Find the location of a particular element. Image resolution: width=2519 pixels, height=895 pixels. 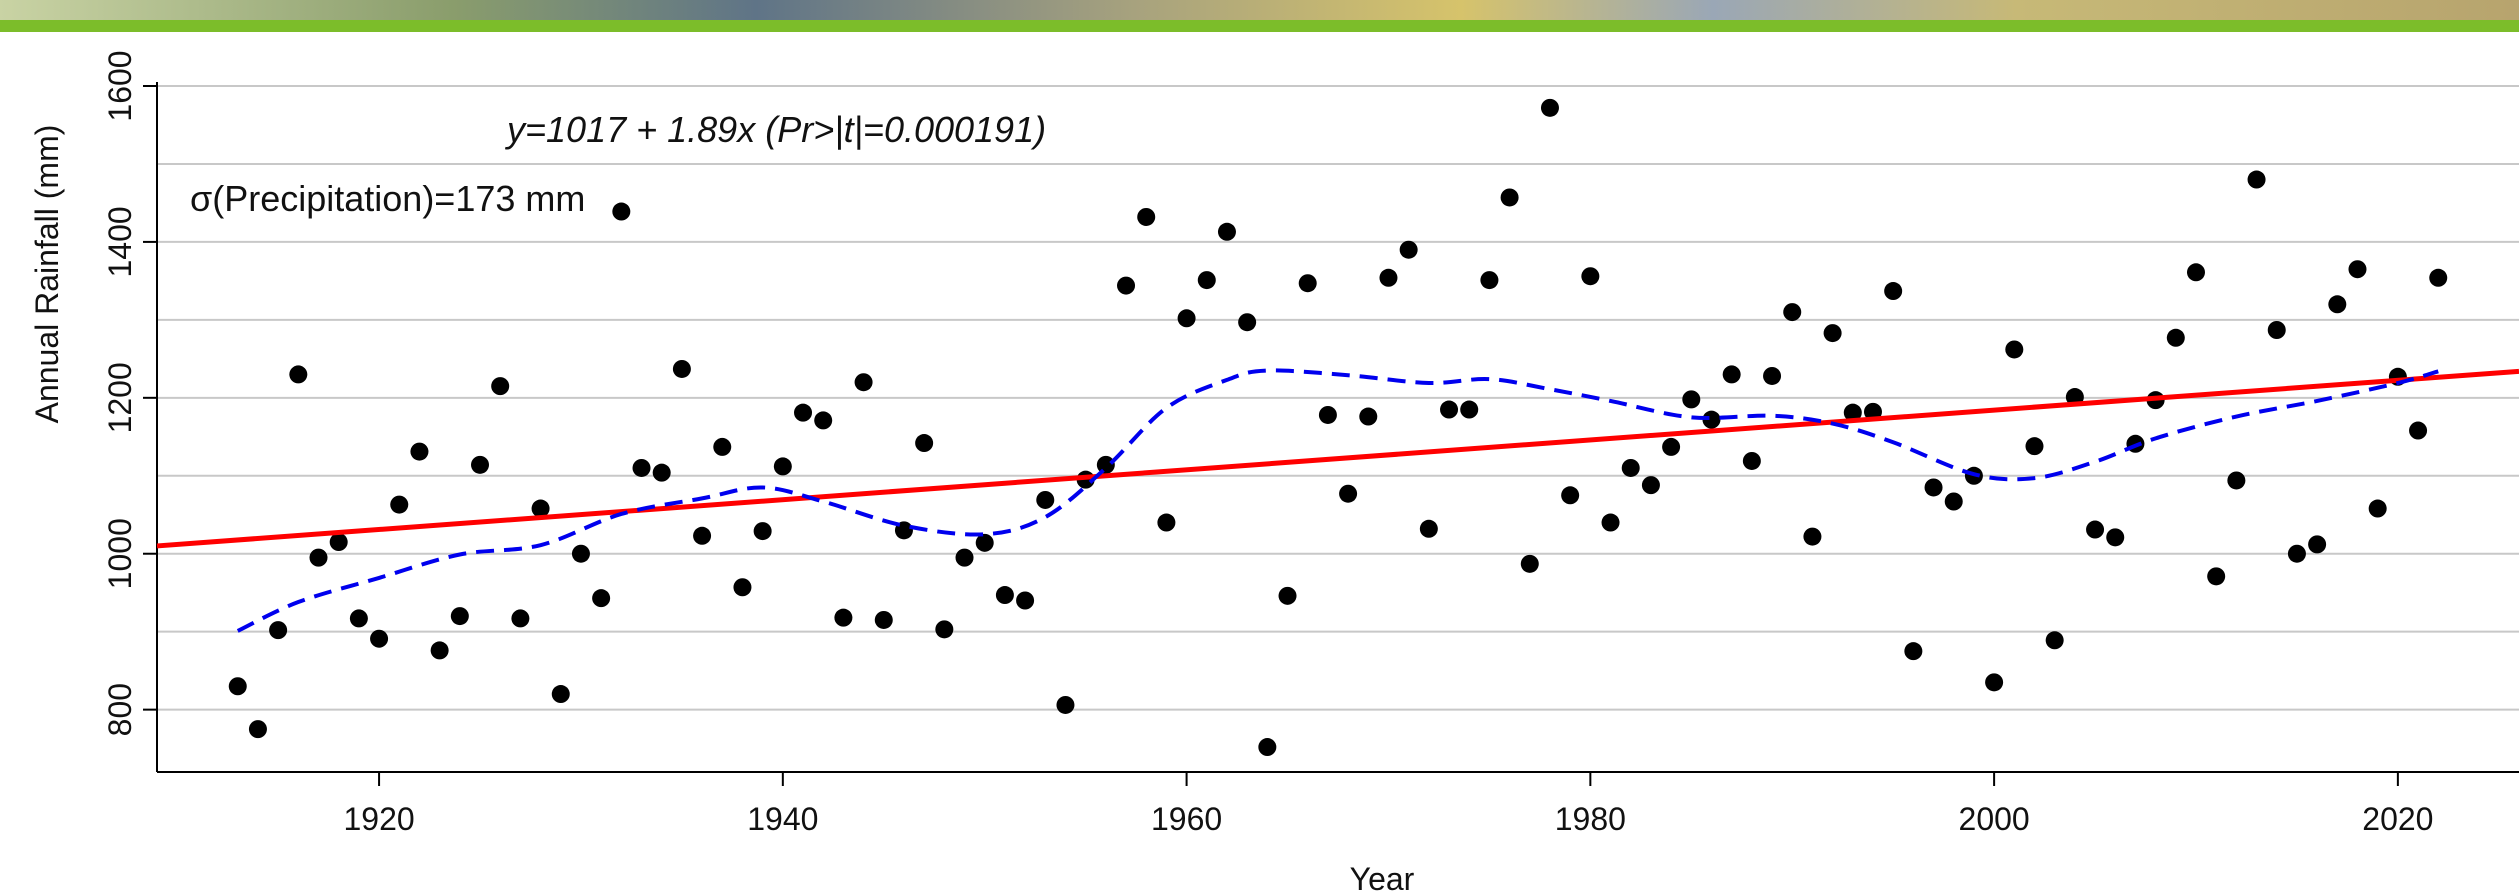

x-axis-ticks: 1920 1940 1960 1980 2000 2020 is located at coordinates (1388, 804).